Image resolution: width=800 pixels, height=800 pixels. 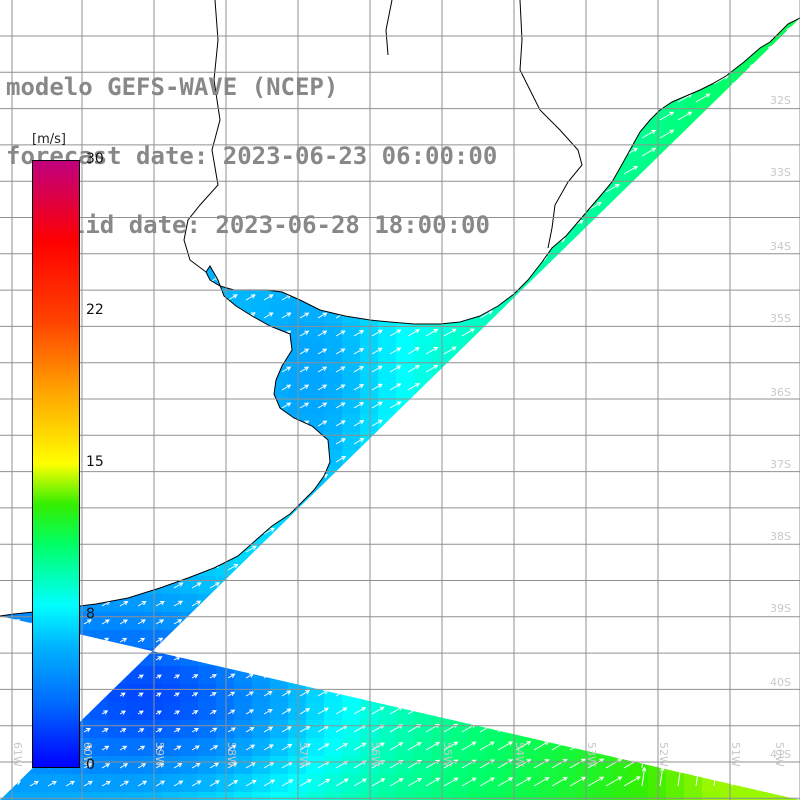 I want to click on longitude-label: 58W, so click(x=231, y=754).